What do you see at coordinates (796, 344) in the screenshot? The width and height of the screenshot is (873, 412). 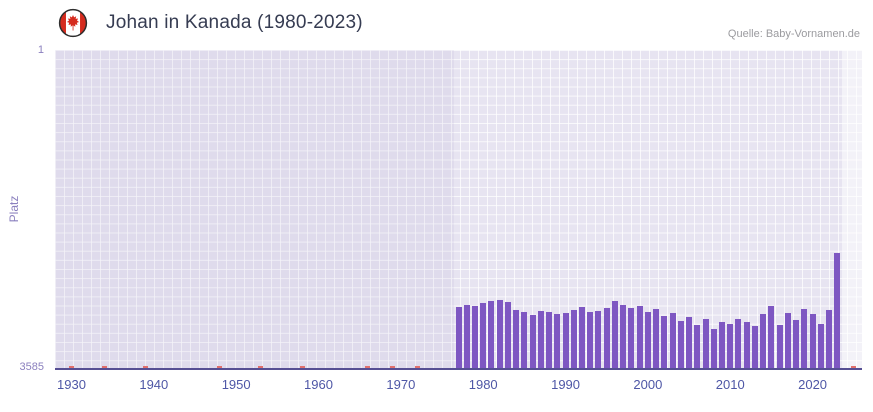 I see `rank-bar-2018` at bounding box center [796, 344].